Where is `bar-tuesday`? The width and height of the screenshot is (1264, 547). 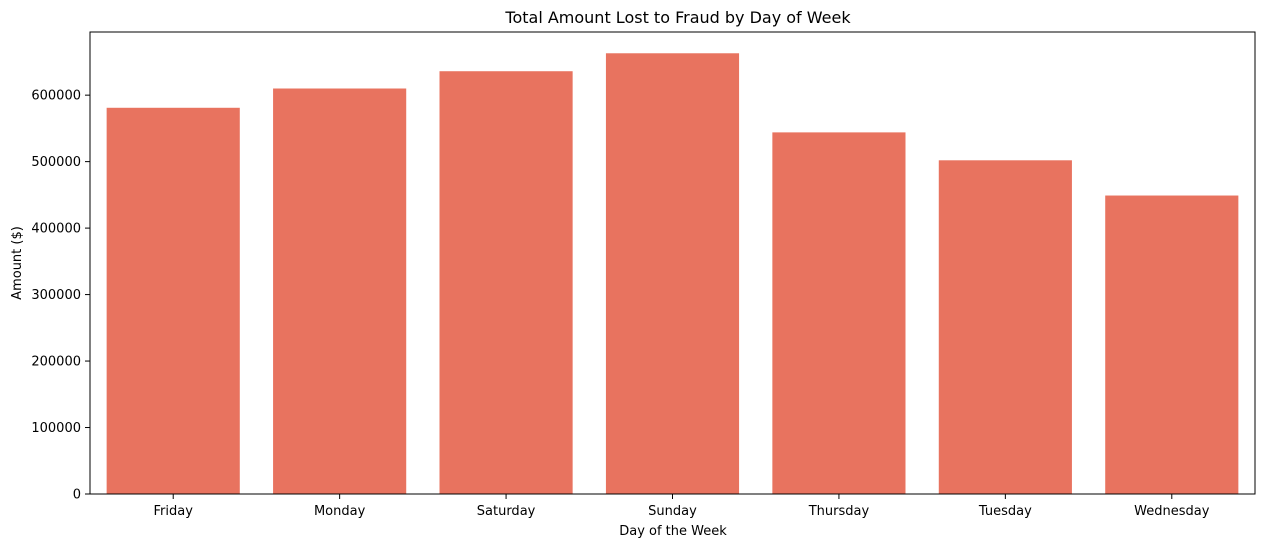
bar-tuesday is located at coordinates (1005, 327).